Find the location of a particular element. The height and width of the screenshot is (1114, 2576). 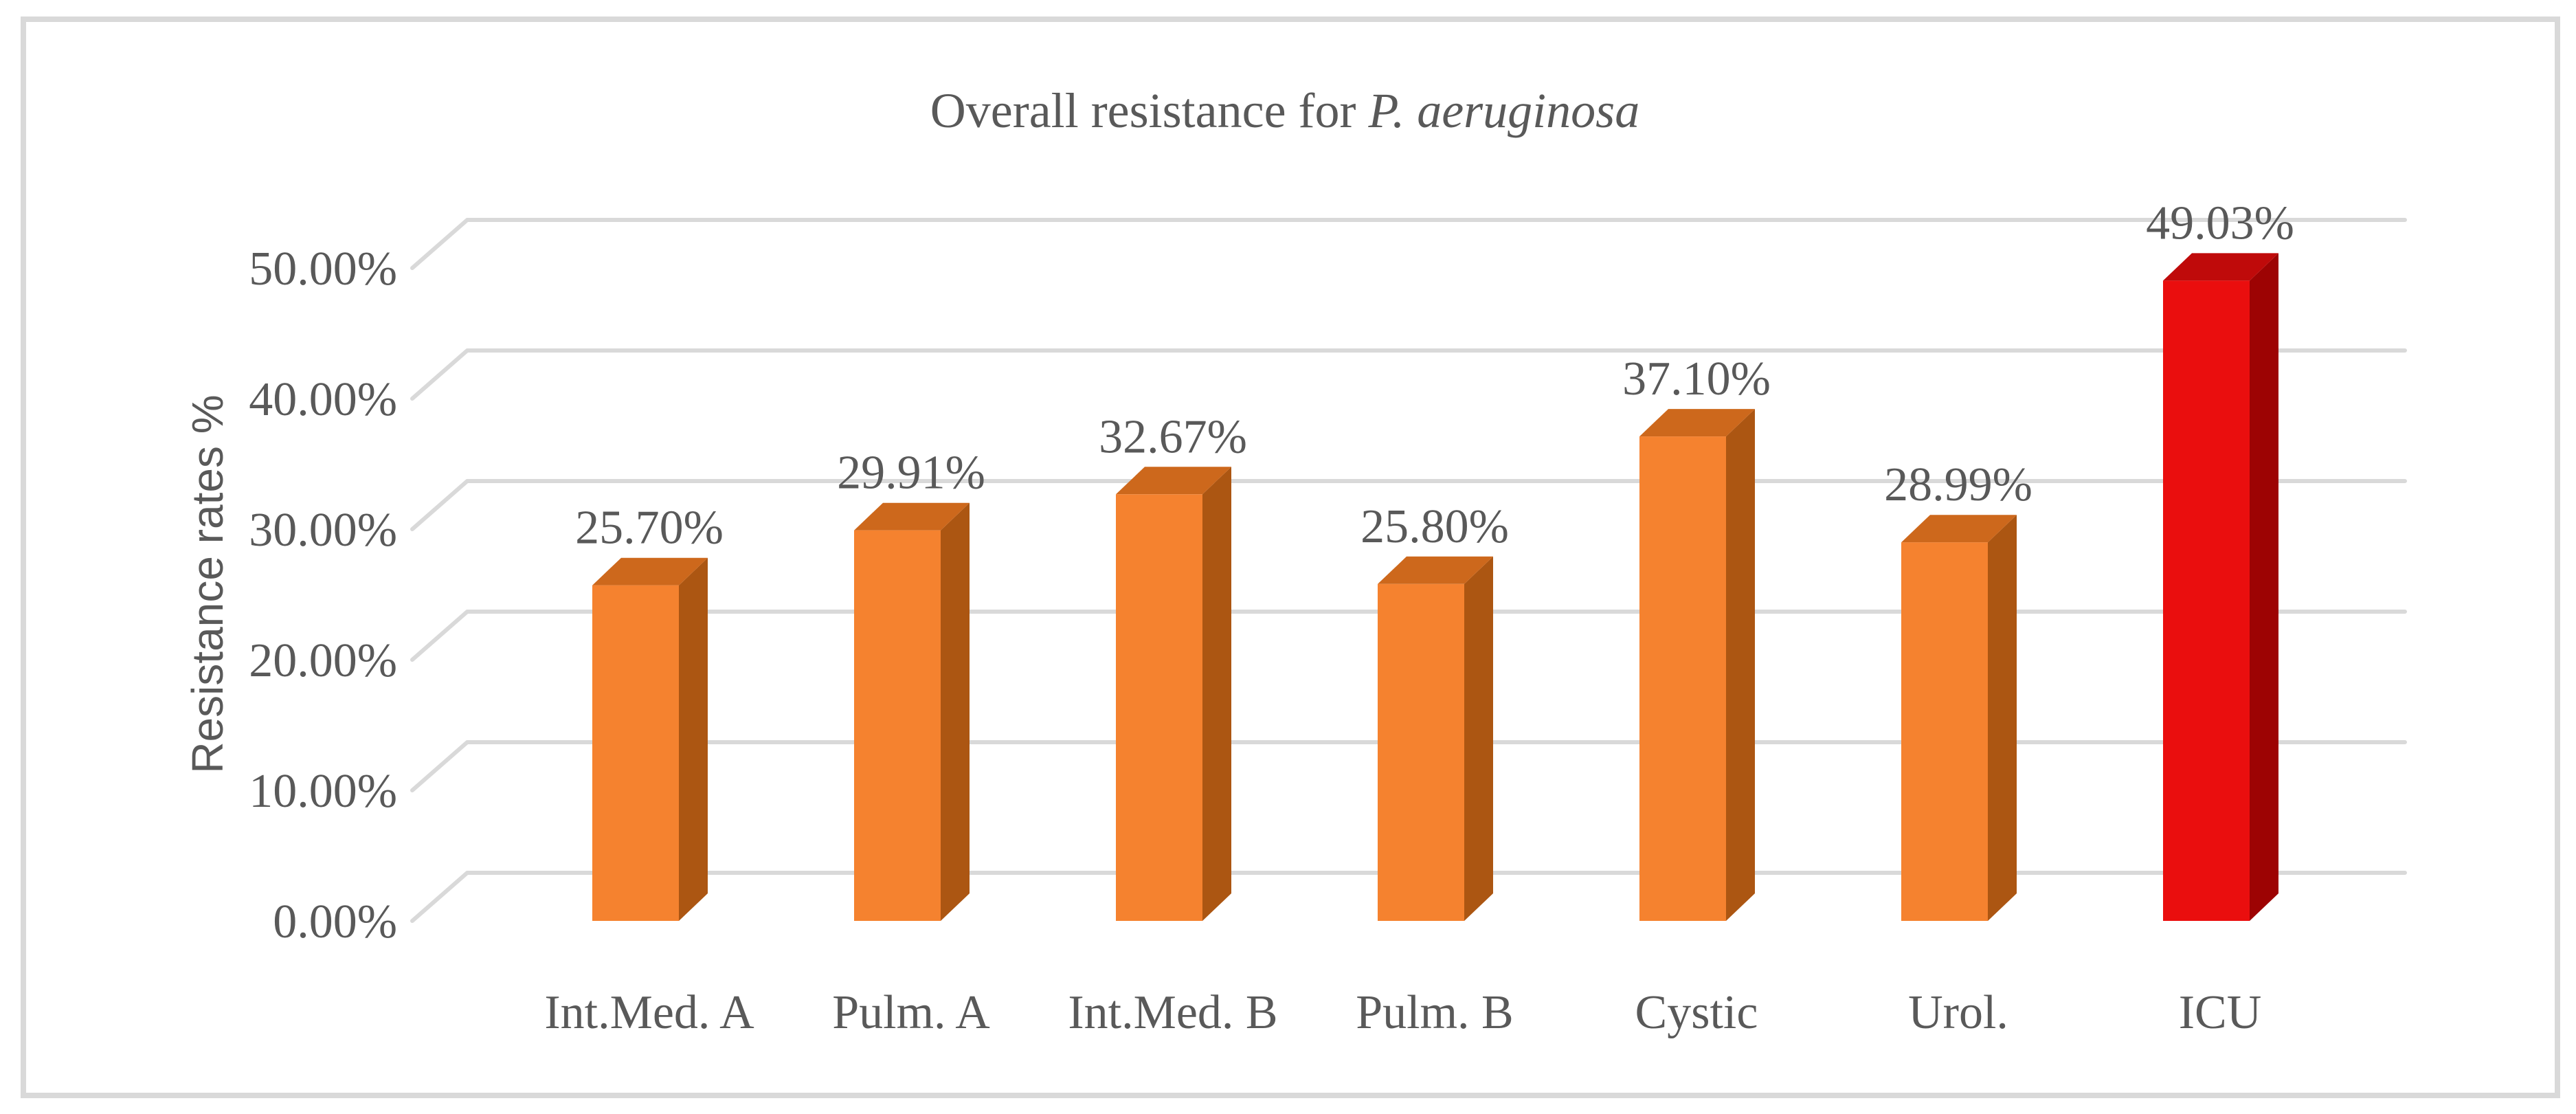

bar-pulm-b-side-face is located at coordinates (1478, 738).